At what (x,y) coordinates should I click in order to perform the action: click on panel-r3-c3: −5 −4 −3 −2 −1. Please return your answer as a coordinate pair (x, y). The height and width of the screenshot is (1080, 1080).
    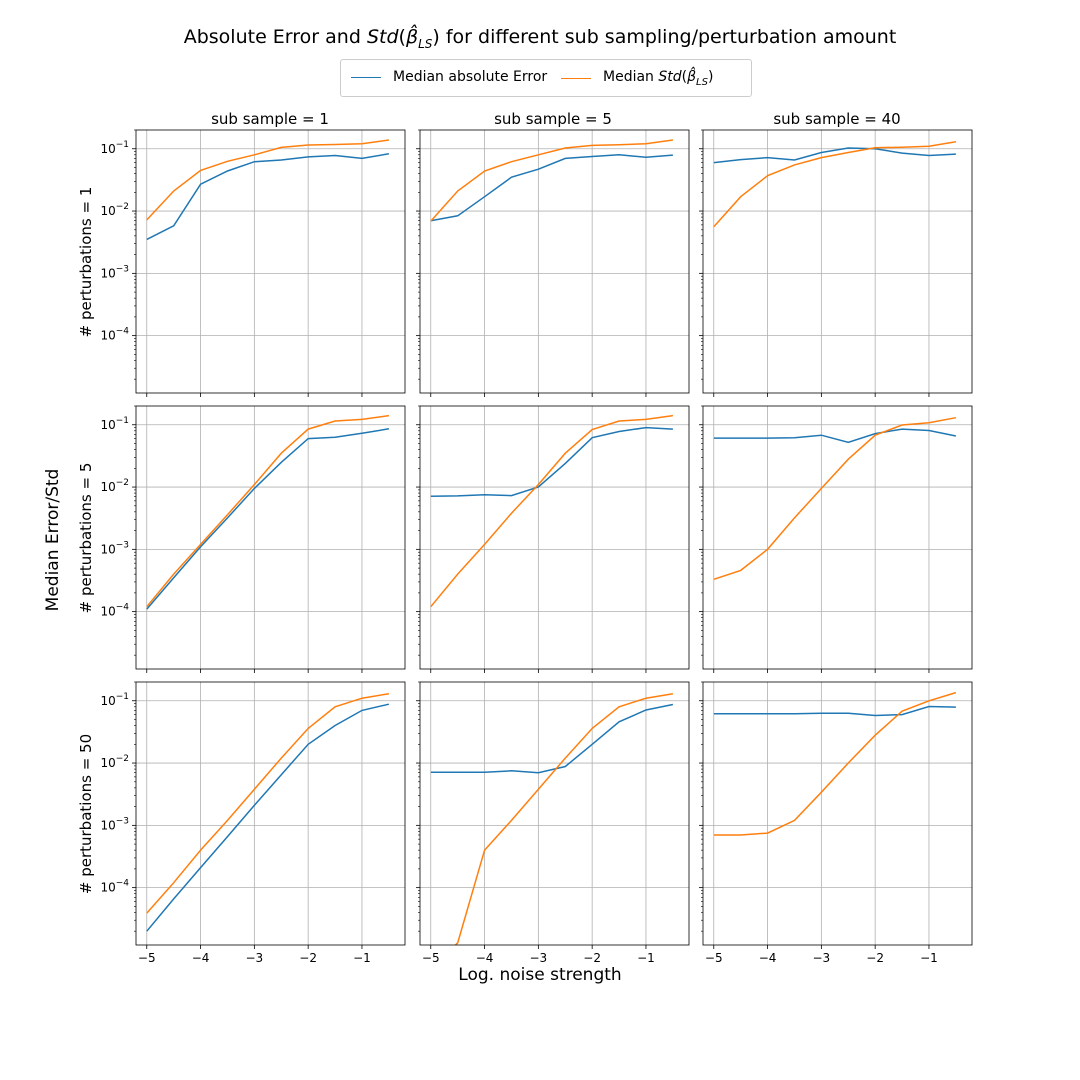
    Looking at the image, I should click on (836, 823).